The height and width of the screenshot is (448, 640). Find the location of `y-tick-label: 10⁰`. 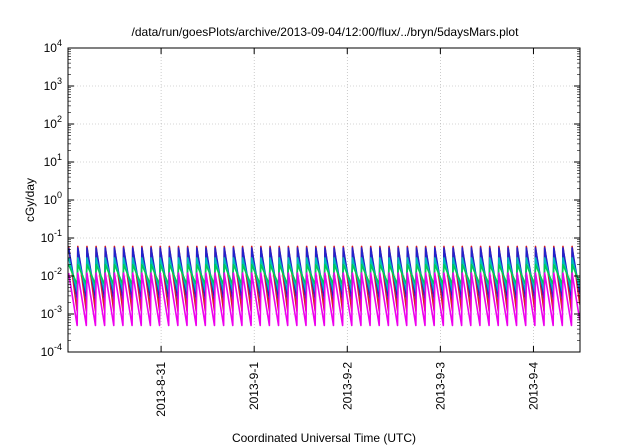

y-tick-label: 10⁰ is located at coordinates (53, 198).